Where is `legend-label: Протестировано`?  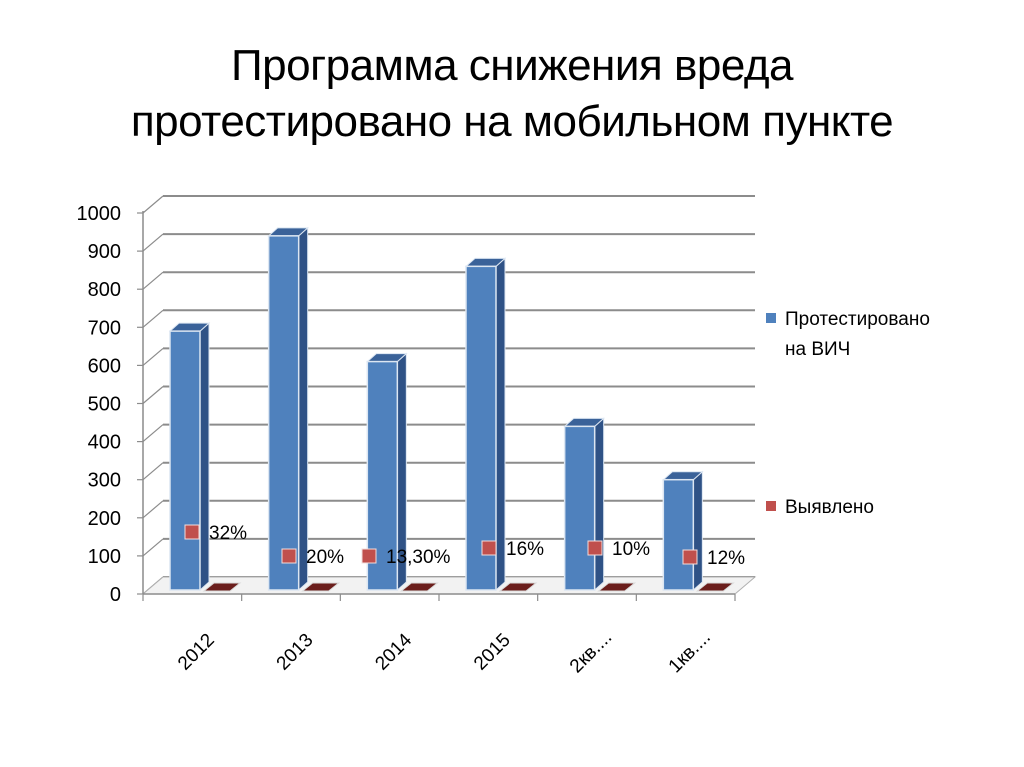 legend-label: Протестировано is located at coordinates (857, 319).